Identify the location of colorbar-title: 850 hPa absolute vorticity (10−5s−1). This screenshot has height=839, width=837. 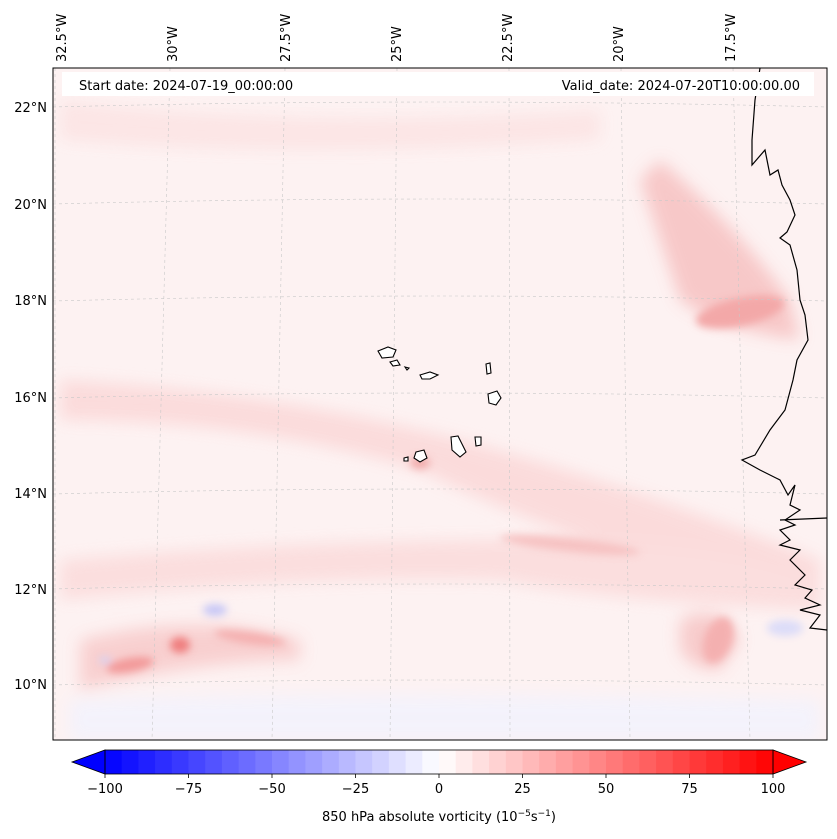
(439, 817).